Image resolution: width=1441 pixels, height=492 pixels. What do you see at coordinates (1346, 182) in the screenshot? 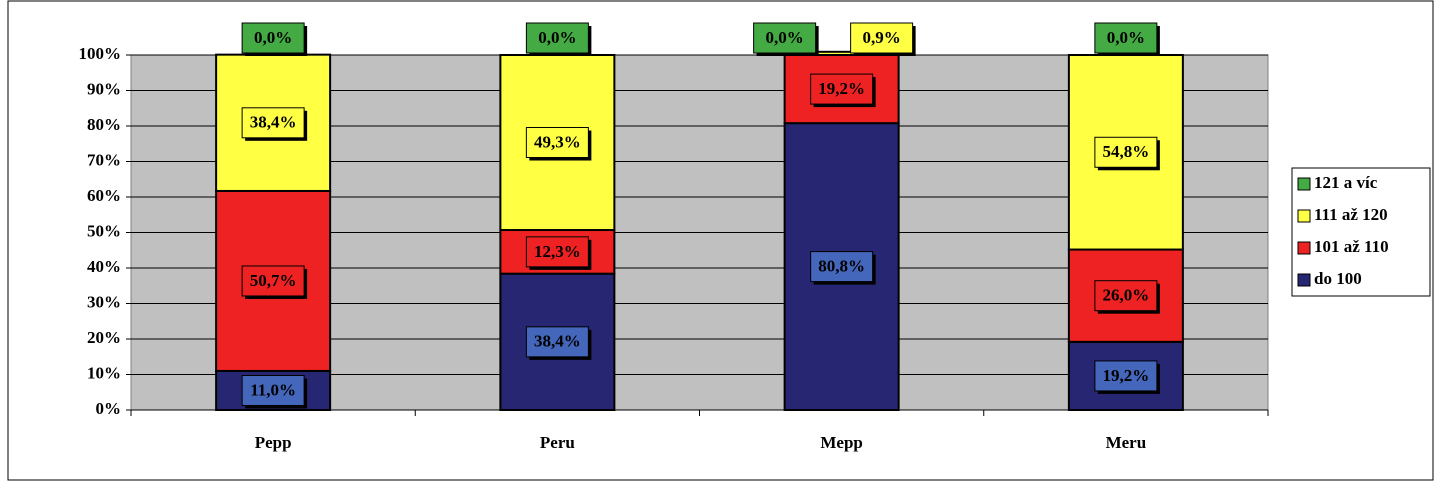
I see `legend-label: 121 a víc` at bounding box center [1346, 182].